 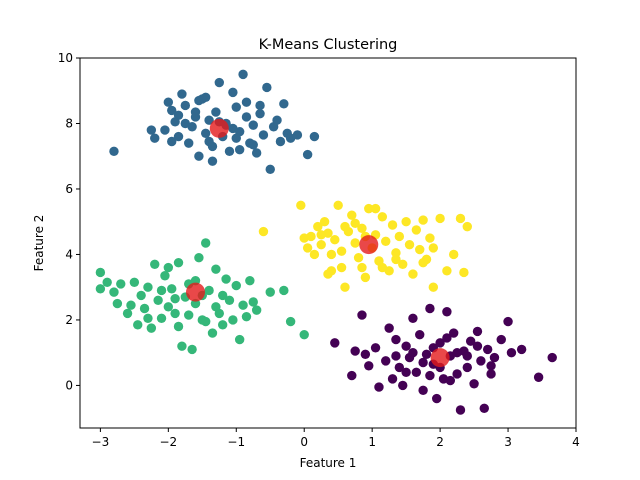 What do you see at coordinates (168, 442) in the screenshot?
I see `x-tick-label: −2` at bounding box center [168, 442].